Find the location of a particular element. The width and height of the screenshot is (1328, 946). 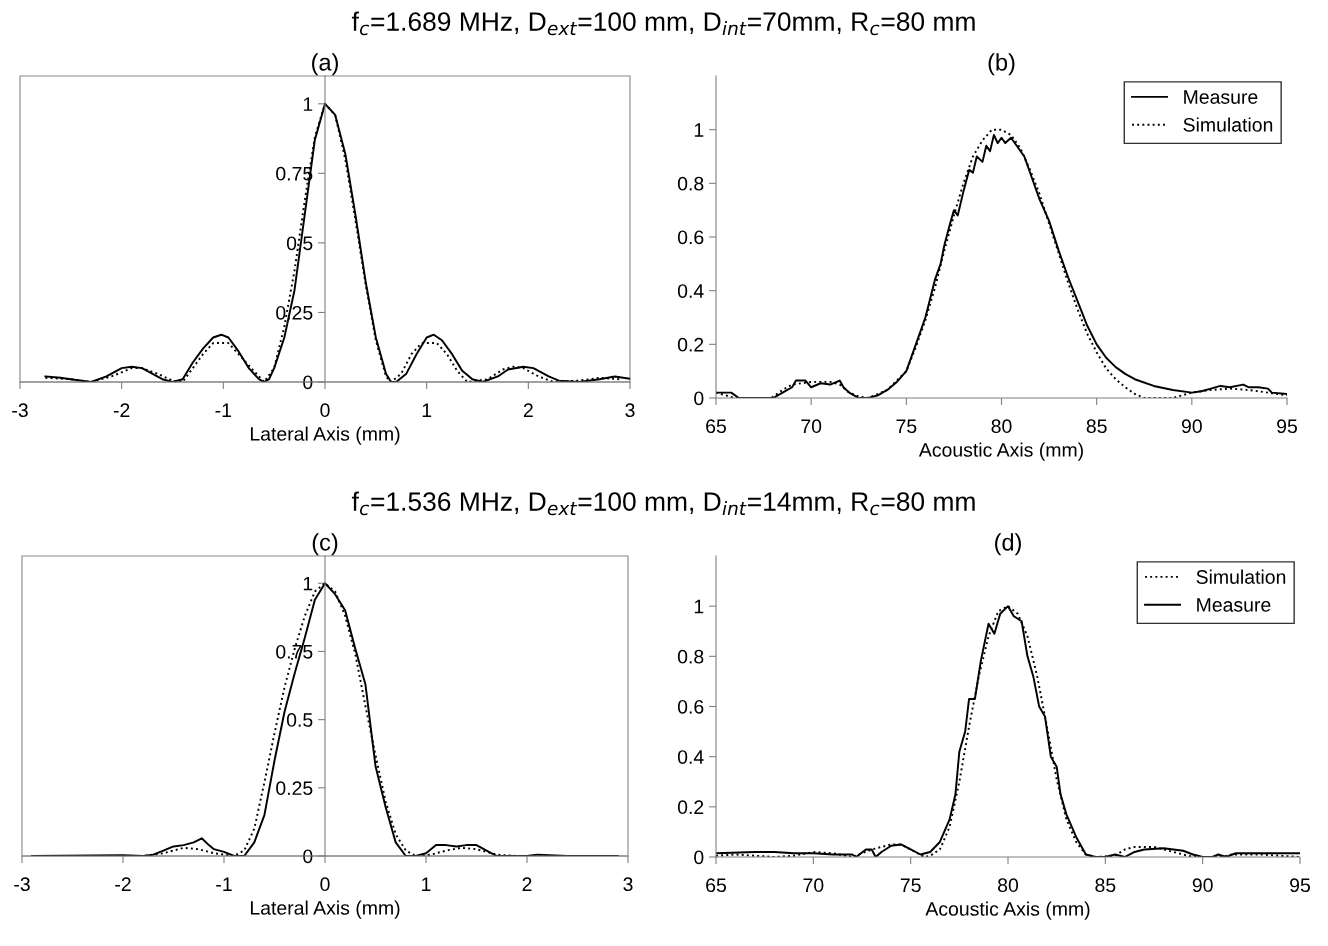

chart-title: (b) is located at coordinates (1001, 64).